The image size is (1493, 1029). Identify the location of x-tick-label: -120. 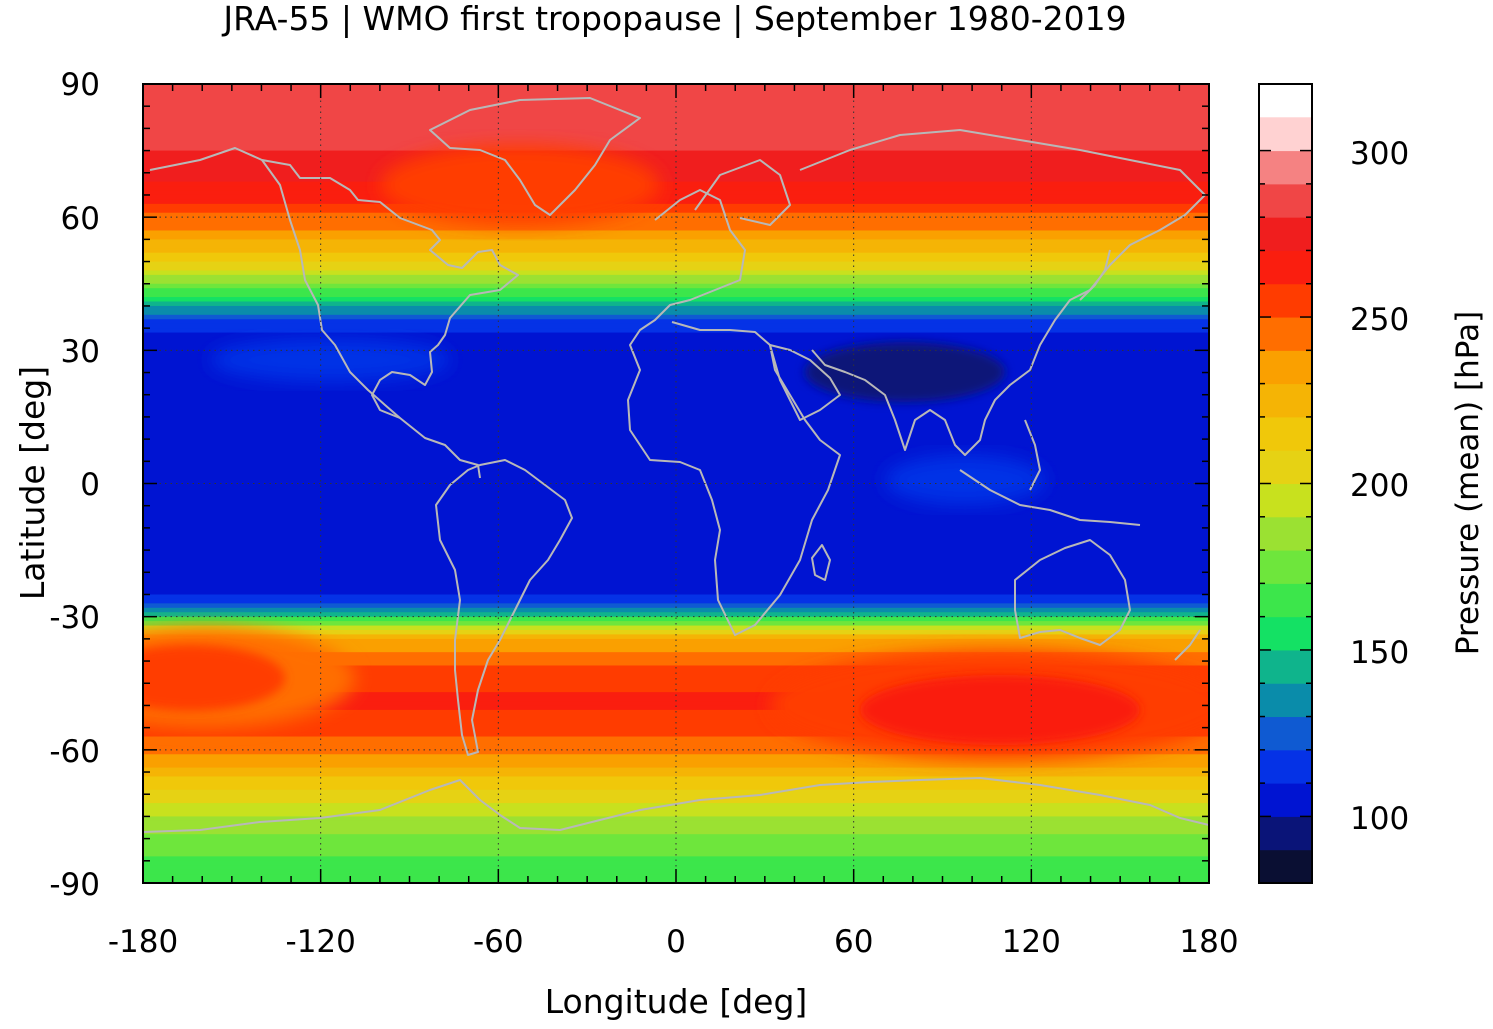
(321, 942).